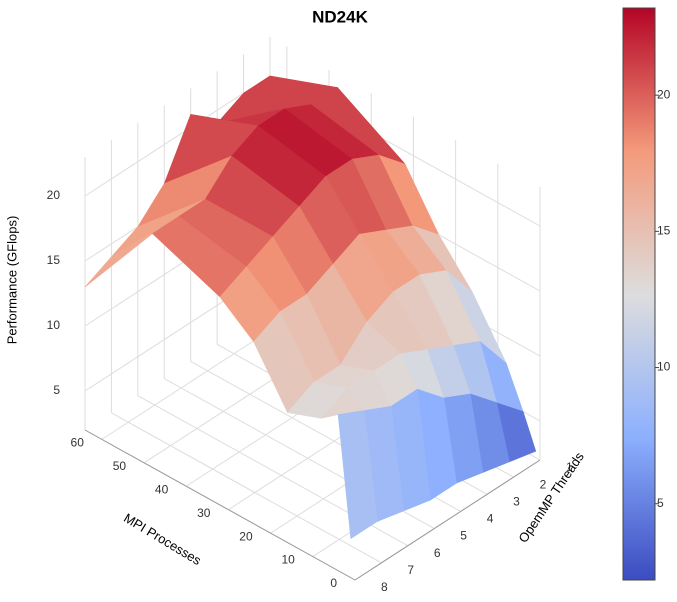 The image size is (677, 602). I want to click on x-tick-label: 10, so click(288, 560).